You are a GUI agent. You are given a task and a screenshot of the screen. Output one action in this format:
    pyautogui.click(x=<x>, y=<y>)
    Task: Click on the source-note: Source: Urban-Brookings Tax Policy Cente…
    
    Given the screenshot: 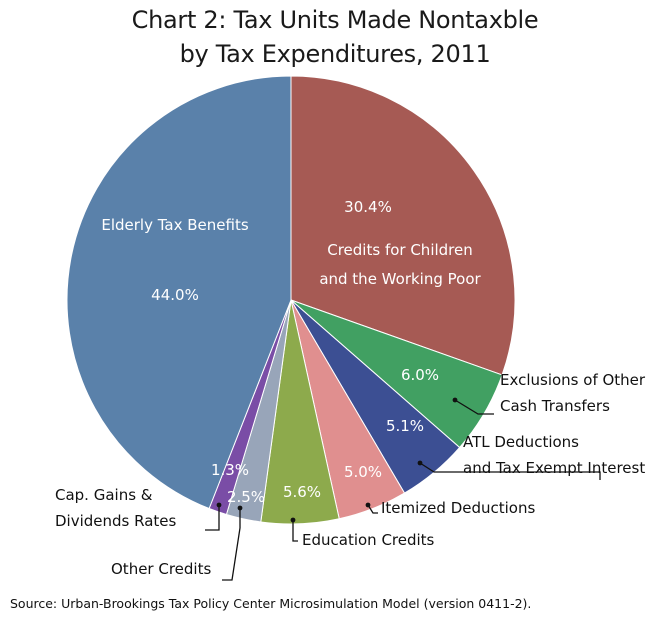 What is the action you would take?
    pyautogui.click(x=271, y=603)
    